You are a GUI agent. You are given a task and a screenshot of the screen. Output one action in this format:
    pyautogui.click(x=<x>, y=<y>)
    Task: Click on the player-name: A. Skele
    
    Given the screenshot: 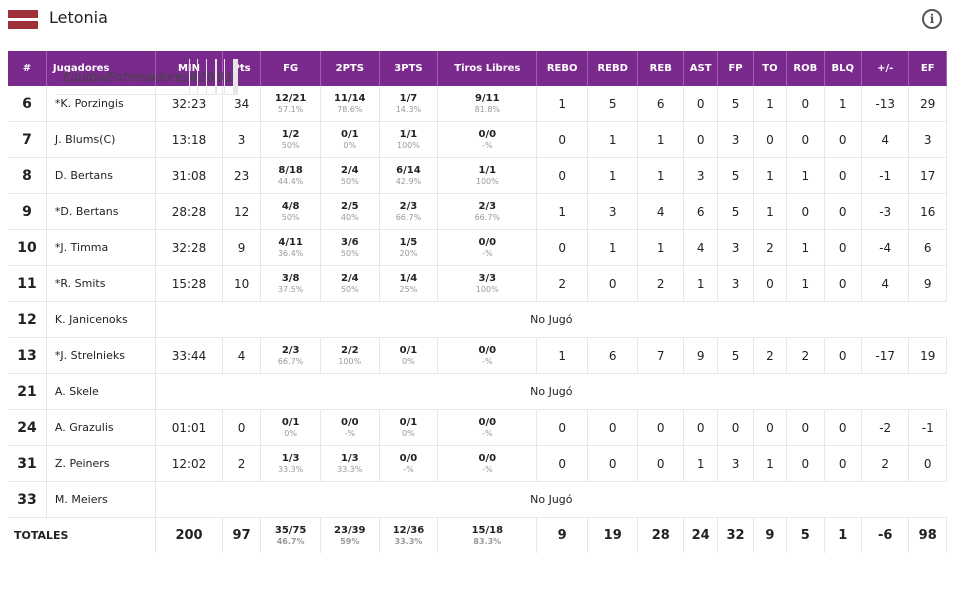 What is the action you would take?
    pyautogui.click(x=101, y=391)
    